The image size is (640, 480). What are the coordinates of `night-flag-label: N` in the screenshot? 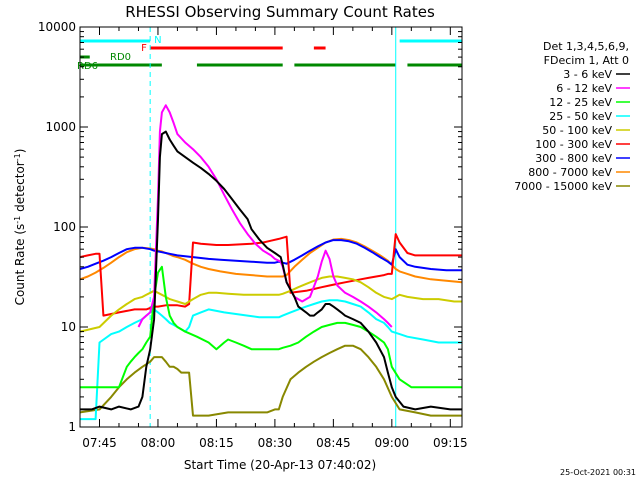 It's located at (157, 40).